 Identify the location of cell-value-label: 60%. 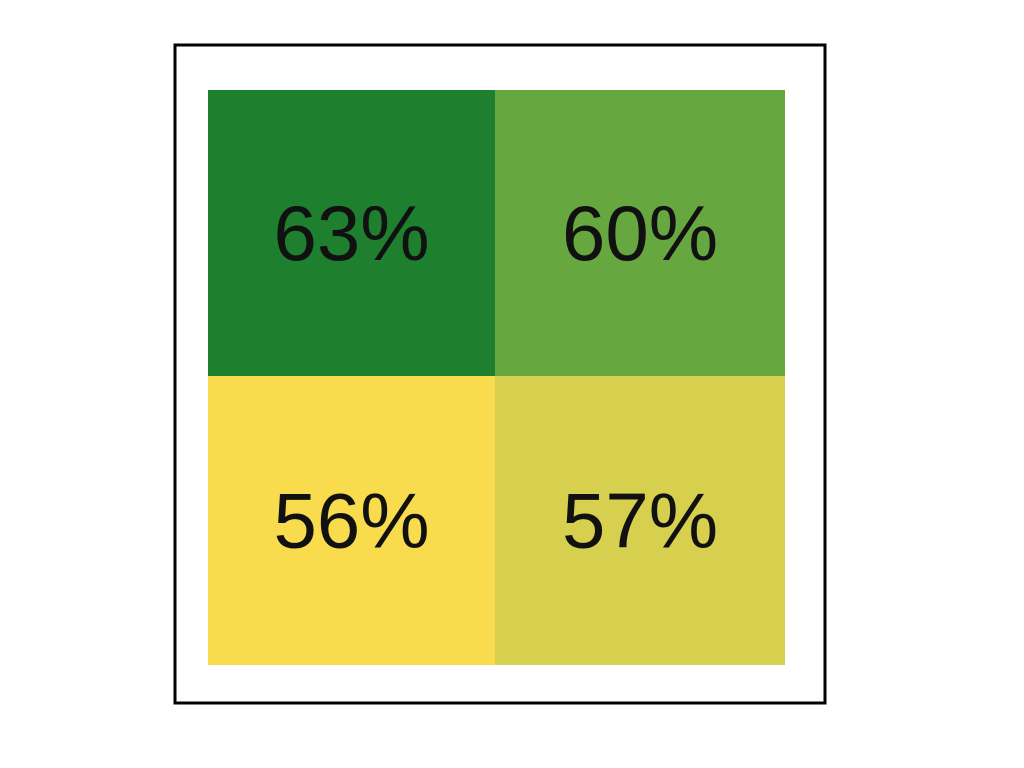
(640, 233).